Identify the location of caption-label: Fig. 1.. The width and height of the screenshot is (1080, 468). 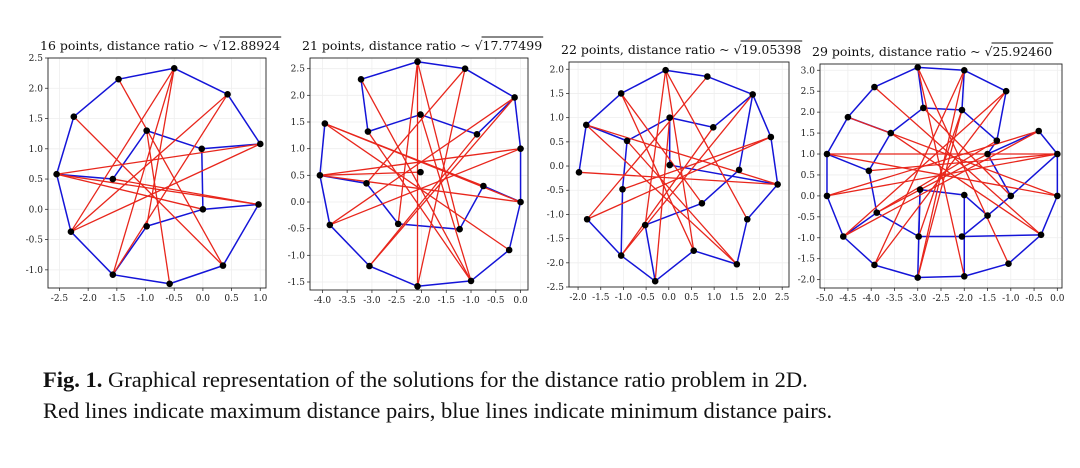
(73, 379).